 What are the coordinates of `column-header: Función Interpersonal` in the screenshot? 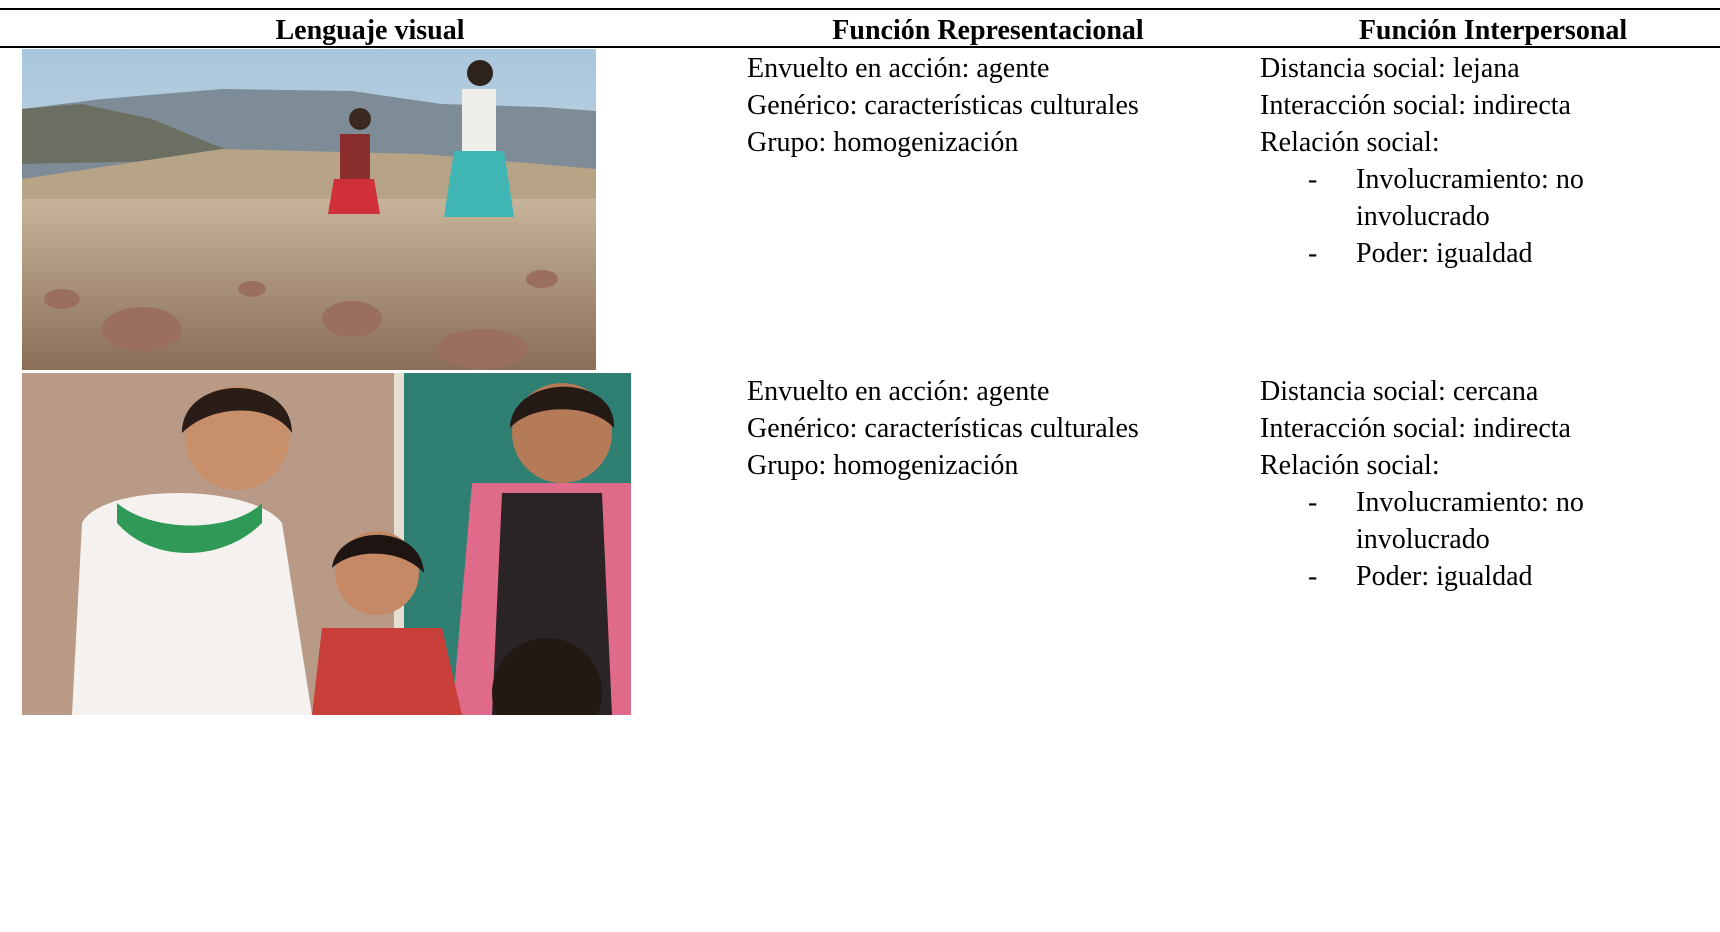 It's located at (1493, 30).